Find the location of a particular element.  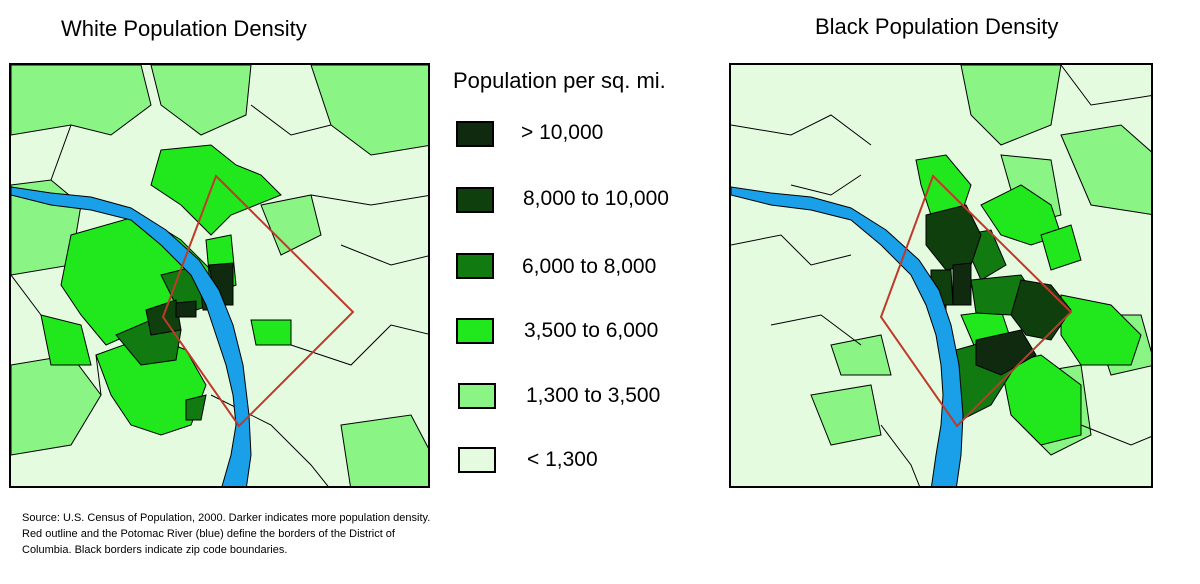

white-map-title: White Population Density is located at coordinates (184, 28).